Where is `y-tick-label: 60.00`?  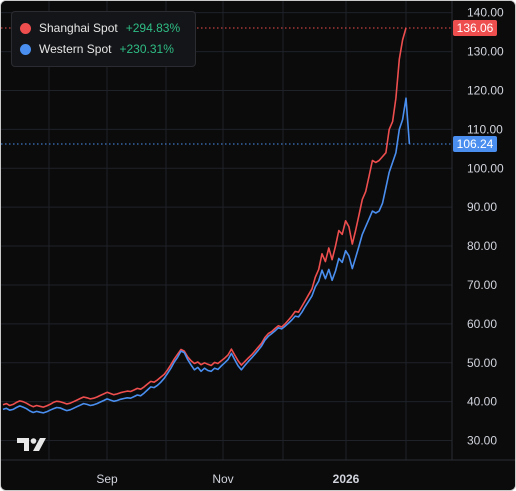
y-tick-label: 60.00 is located at coordinates (482, 324).